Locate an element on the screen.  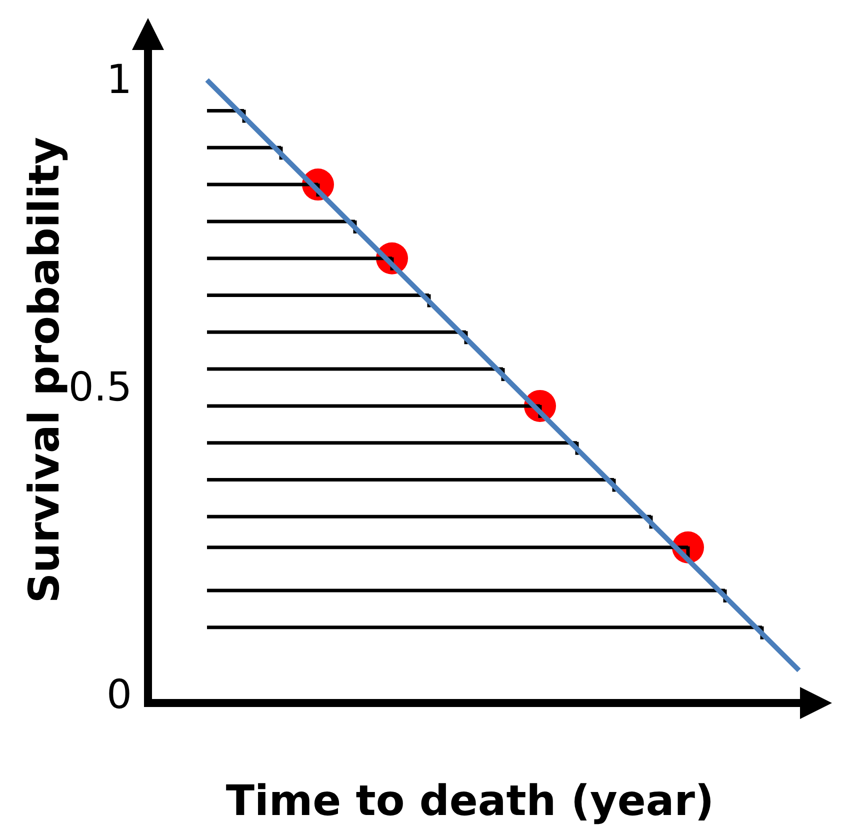
y-tick-label: 0 is located at coordinates (119, 695).